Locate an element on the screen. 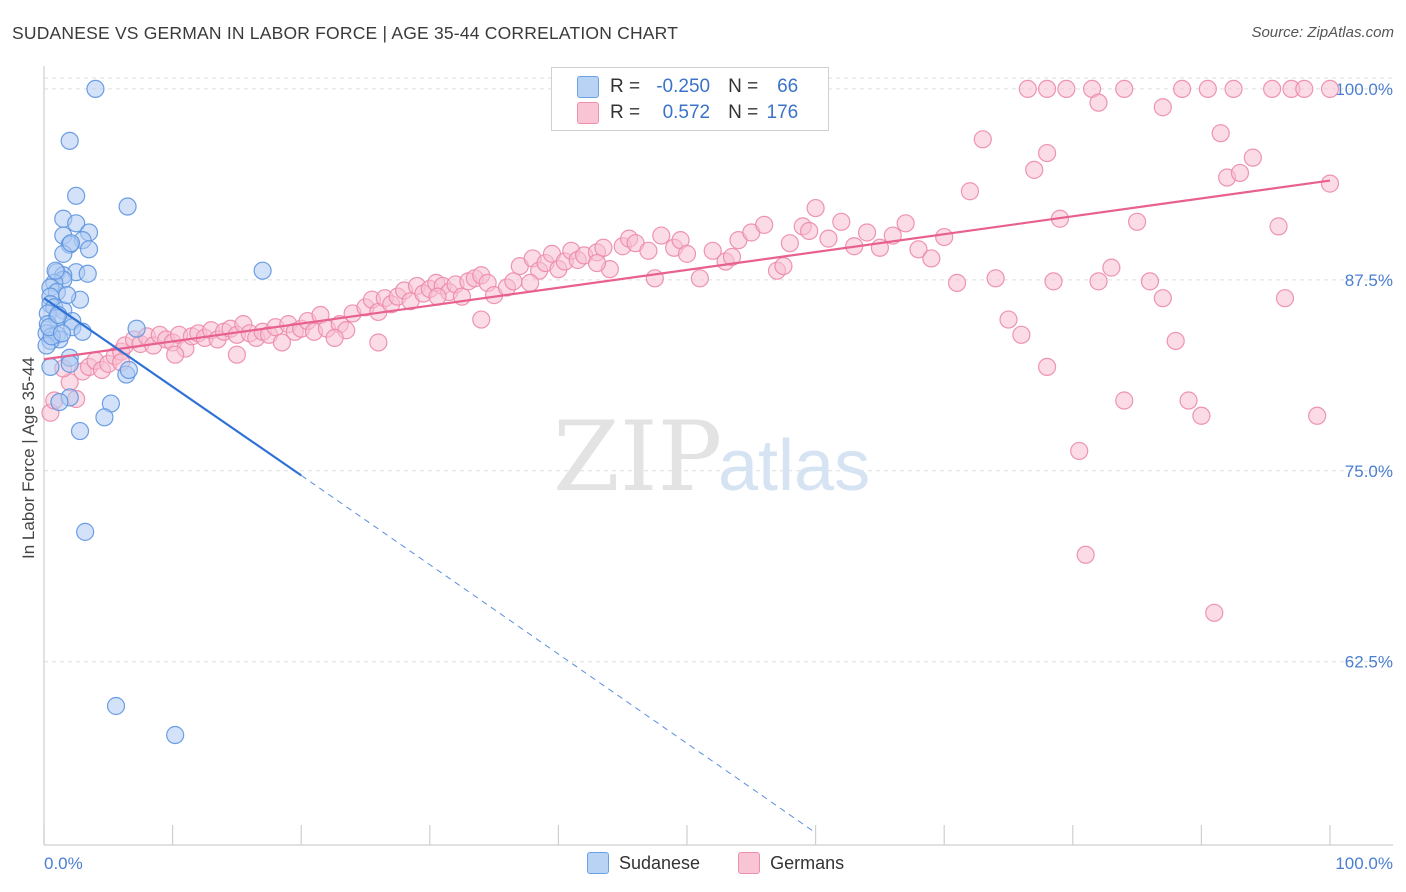 The width and height of the screenshot is (1406, 892). legend-row-sudanese: R = -0.250 N = 66 is located at coordinates (687, 87).